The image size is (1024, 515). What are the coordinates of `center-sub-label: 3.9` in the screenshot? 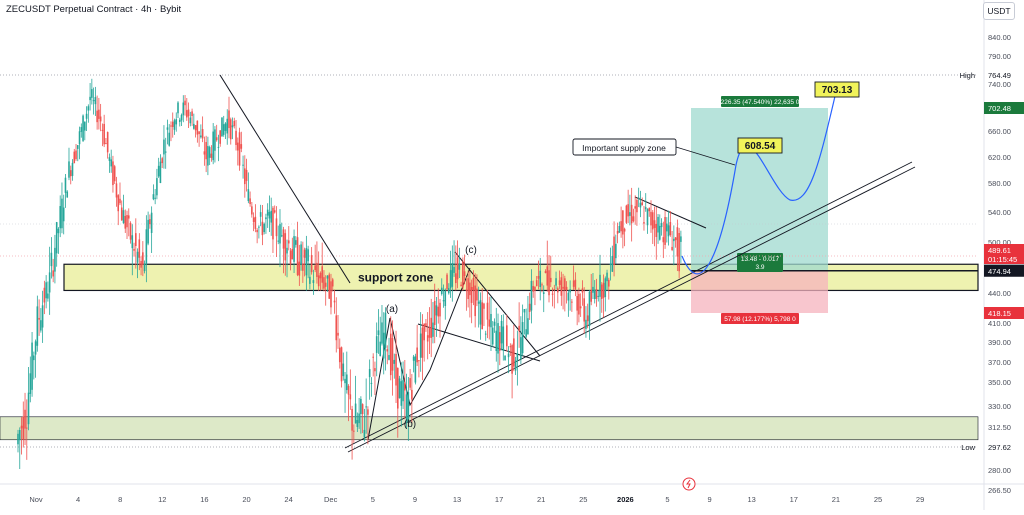 It's located at (759, 267).